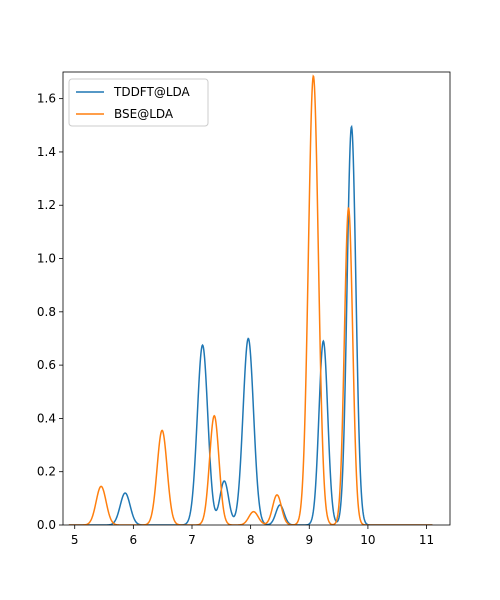 This screenshot has height=600, width=500. I want to click on x-tick-label: 5, so click(75, 540).